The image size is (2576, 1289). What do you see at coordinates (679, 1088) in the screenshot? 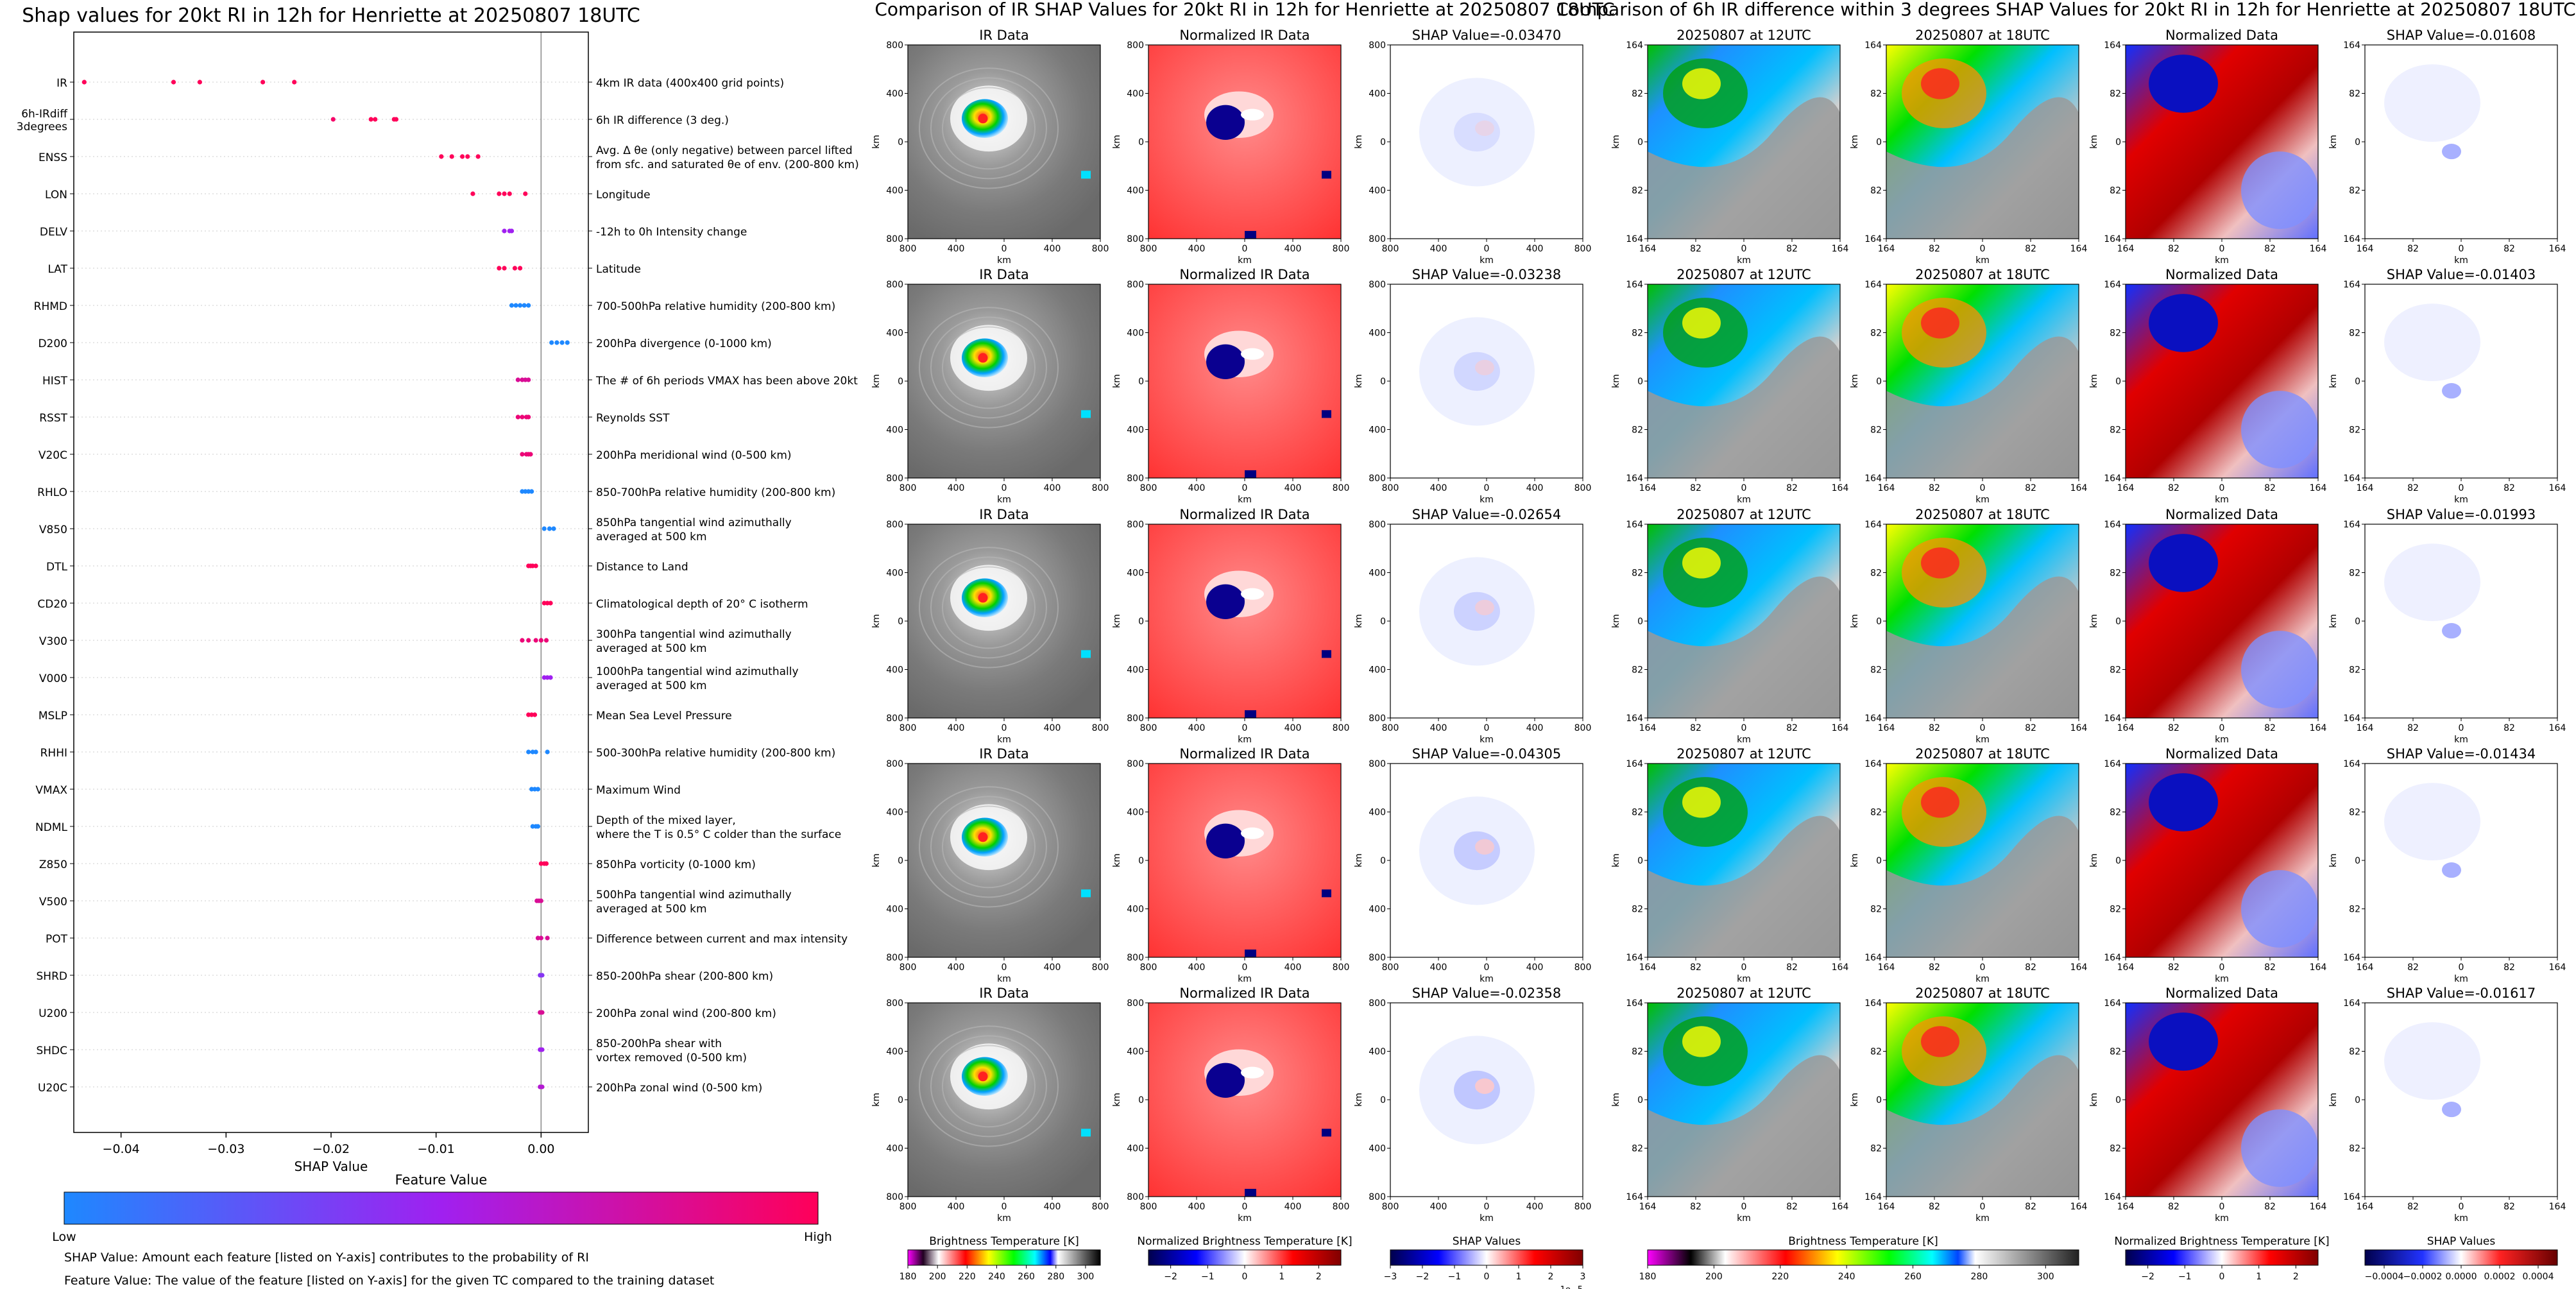
I see `feature-description: 200hPa zonal wind (0-500 km)` at bounding box center [679, 1088].